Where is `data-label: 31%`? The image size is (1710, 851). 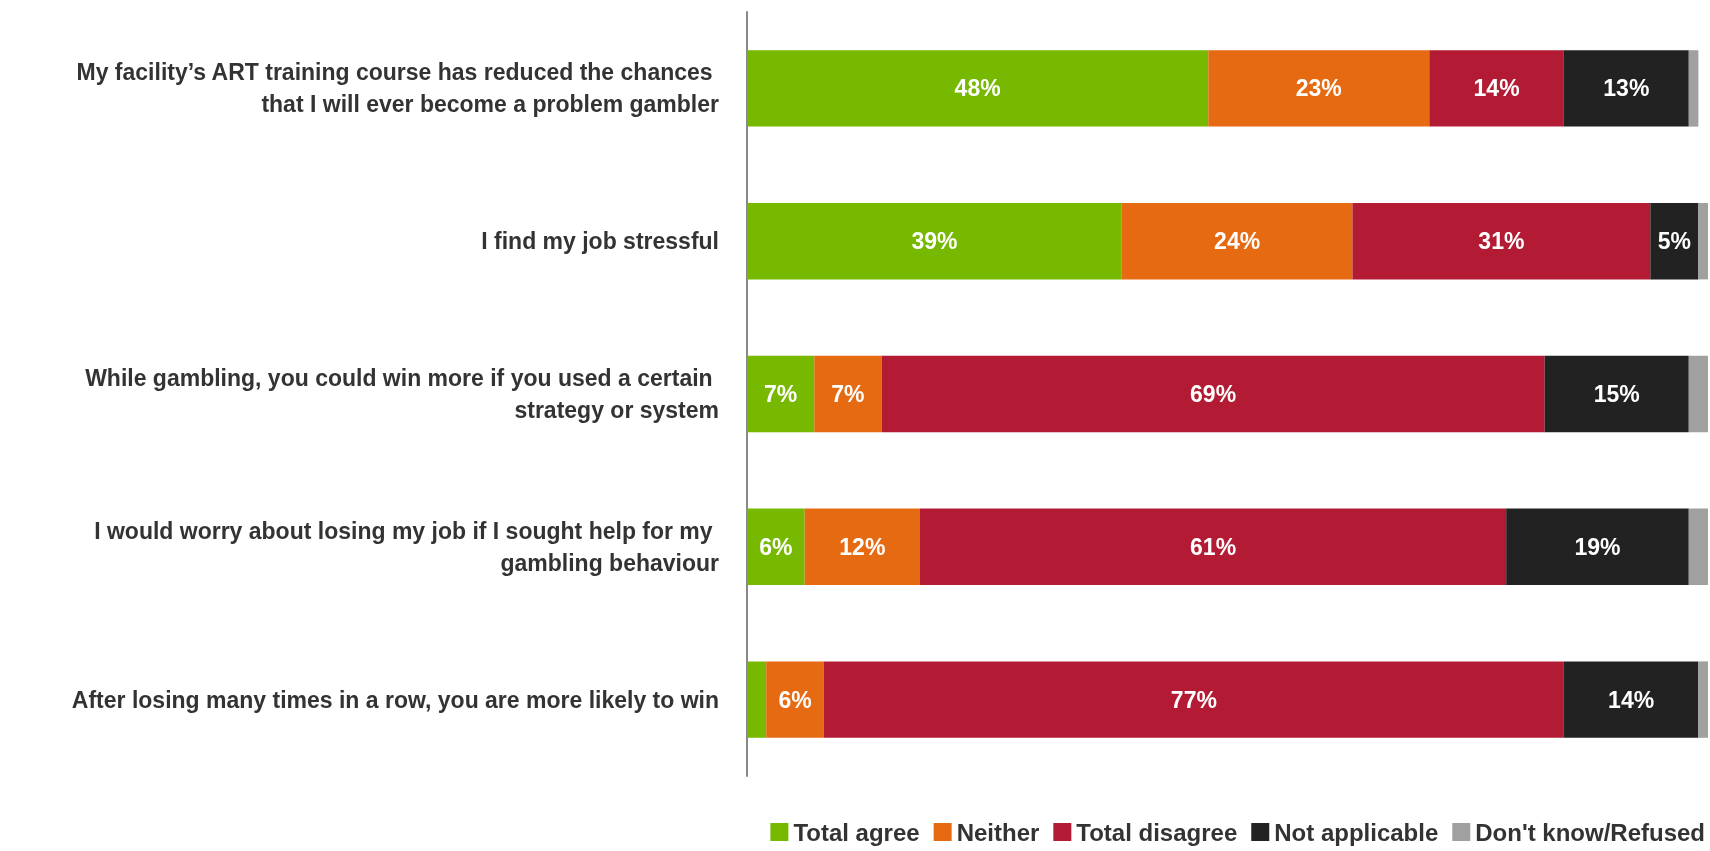 data-label: 31% is located at coordinates (1501, 241).